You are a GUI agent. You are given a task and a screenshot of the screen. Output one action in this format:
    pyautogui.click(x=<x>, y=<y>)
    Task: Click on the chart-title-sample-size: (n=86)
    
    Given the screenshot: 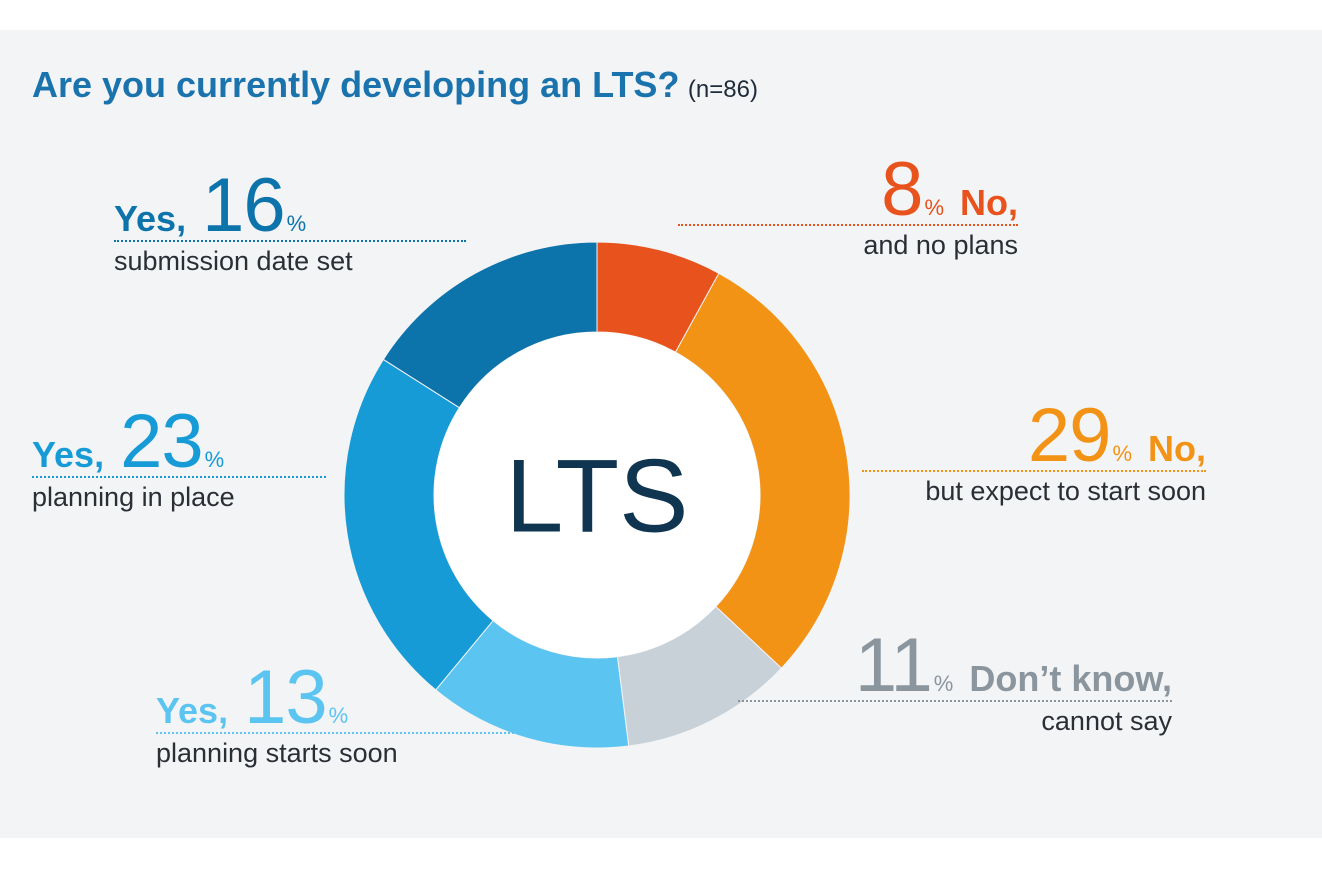 What is the action you would take?
    pyautogui.click(x=722, y=89)
    